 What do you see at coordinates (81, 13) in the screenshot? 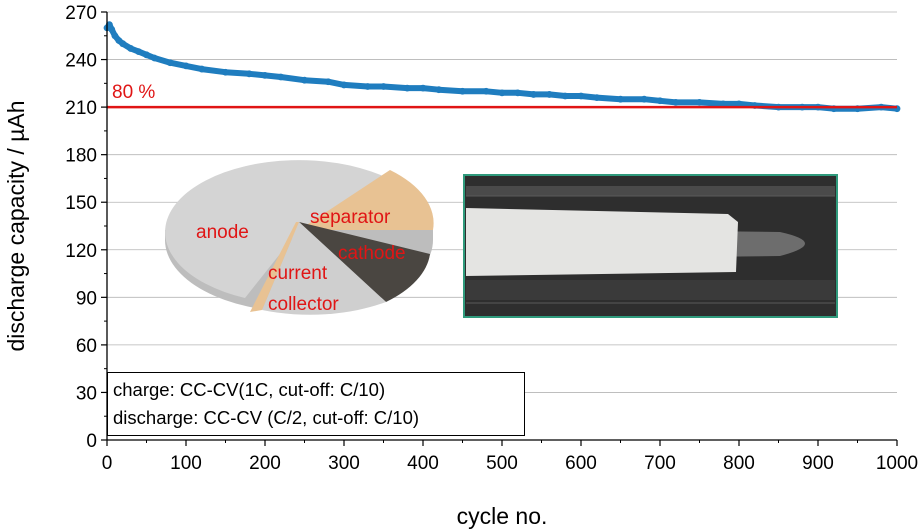
I see `y-tick-label-270: 270` at bounding box center [81, 13].